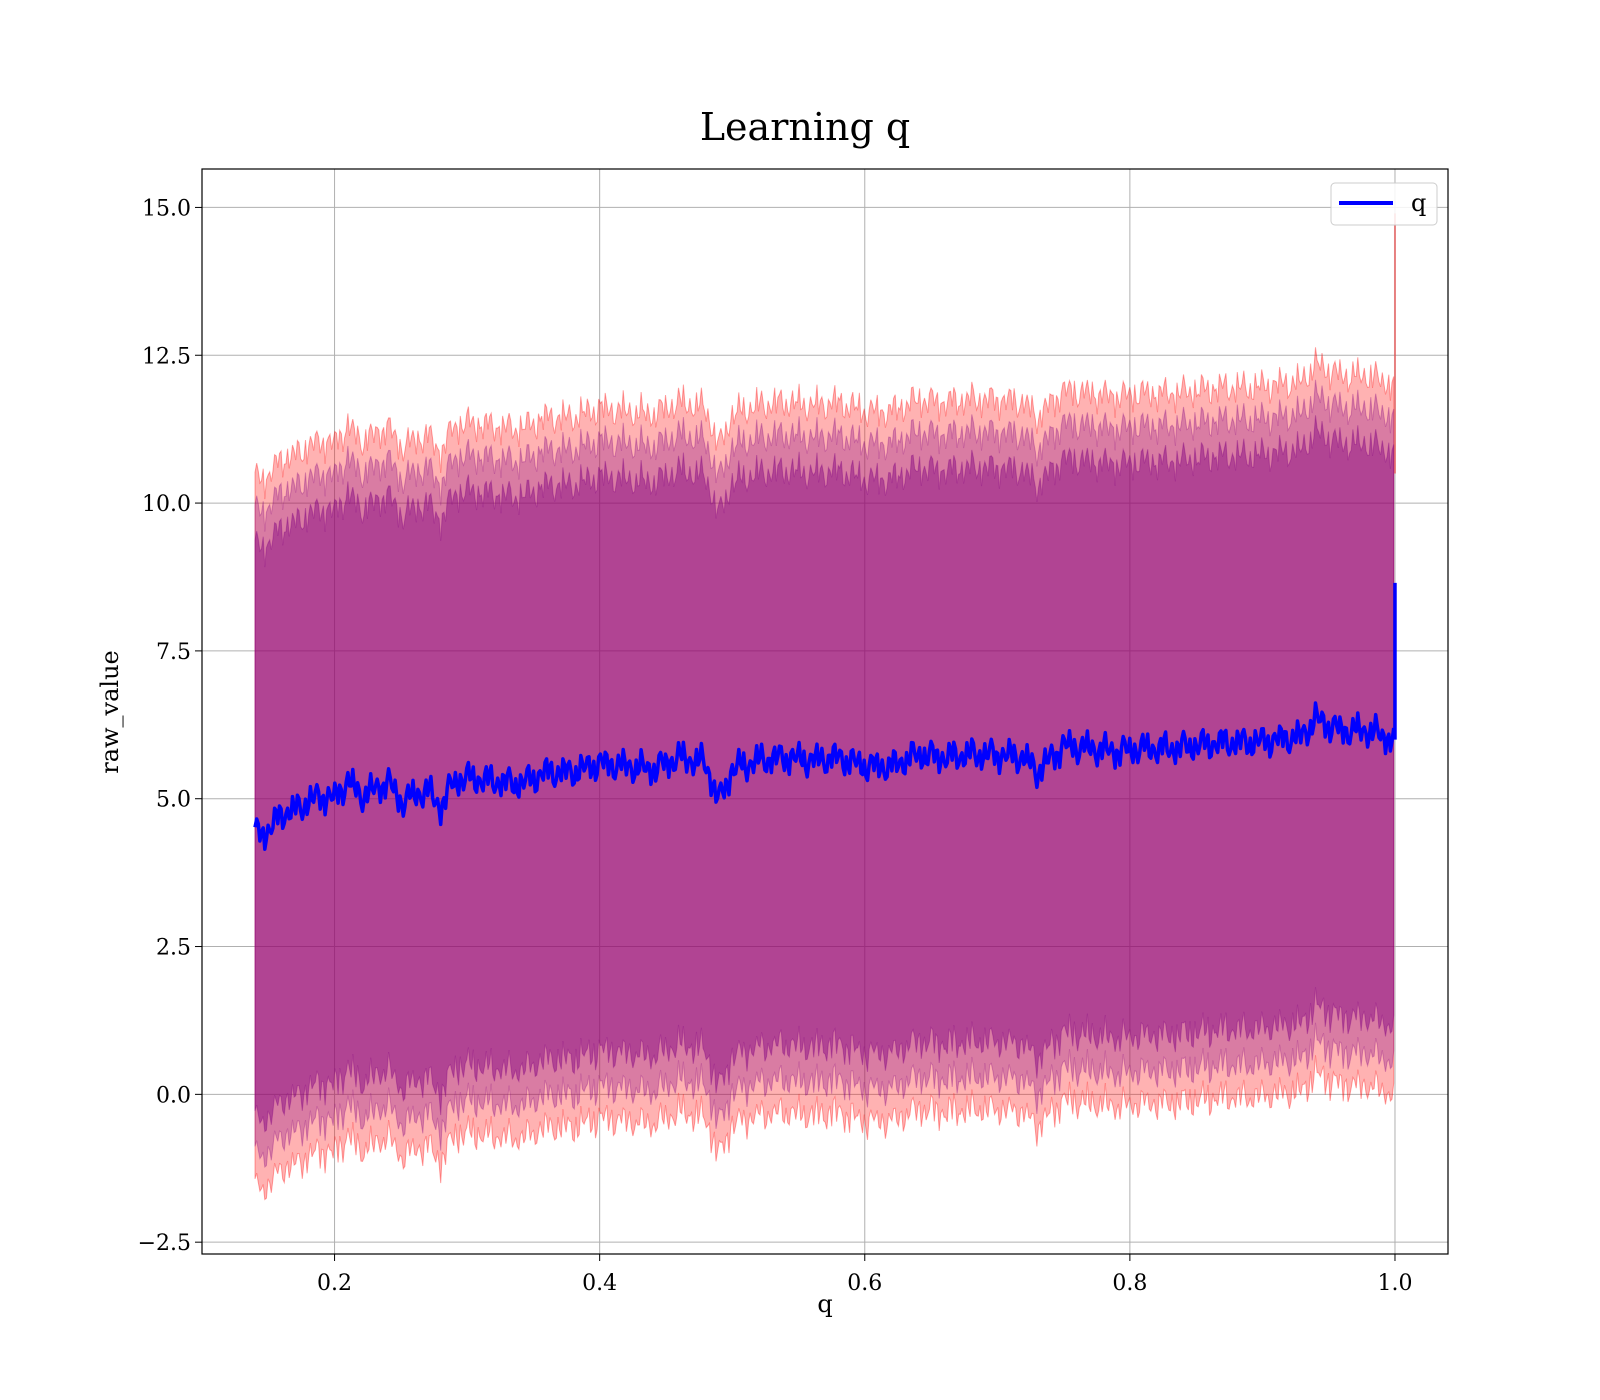  Describe the element at coordinates (824, 1304) in the screenshot. I see `x-axis-label: q` at that location.